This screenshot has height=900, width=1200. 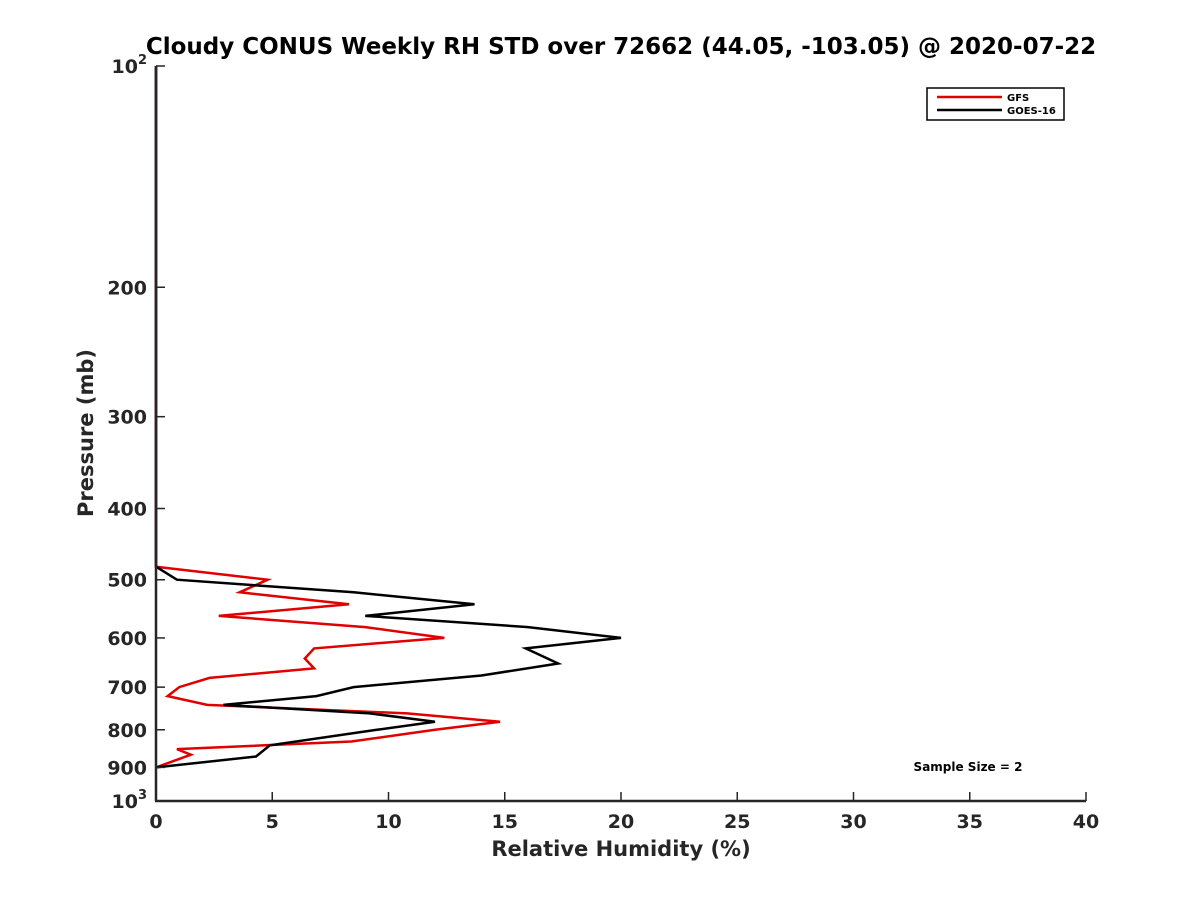 What do you see at coordinates (968, 767) in the screenshot?
I see `sample-size-annotation: Sample Size = 2` at bounding box center [968, 767].